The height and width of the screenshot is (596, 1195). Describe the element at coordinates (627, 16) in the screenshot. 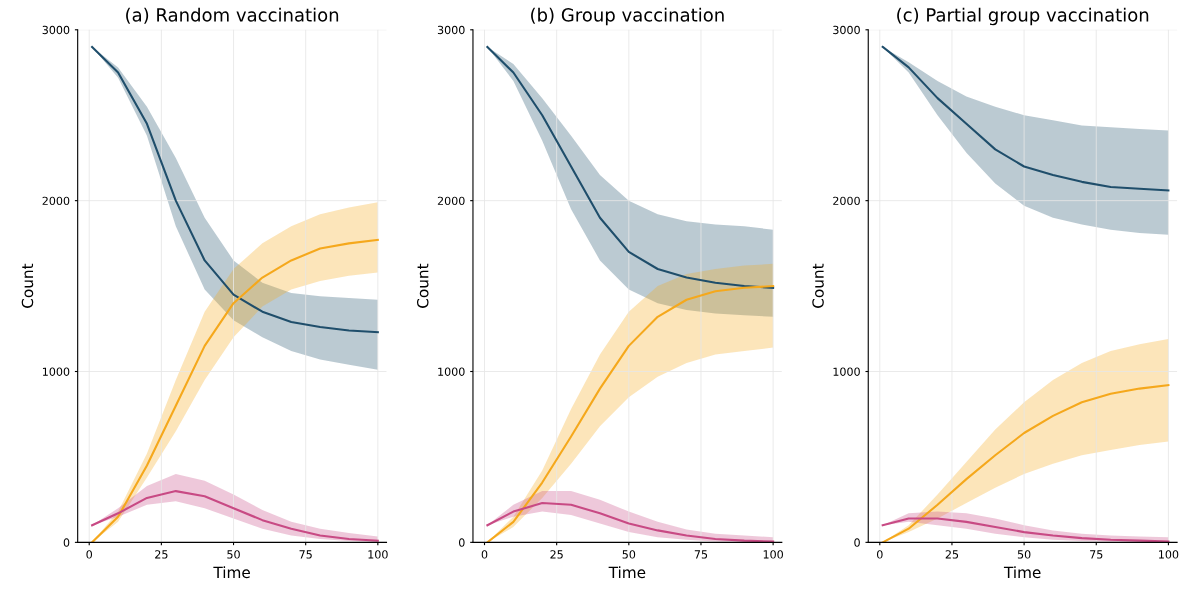

I see `chart-title: (b) Group vaccination` at that location.